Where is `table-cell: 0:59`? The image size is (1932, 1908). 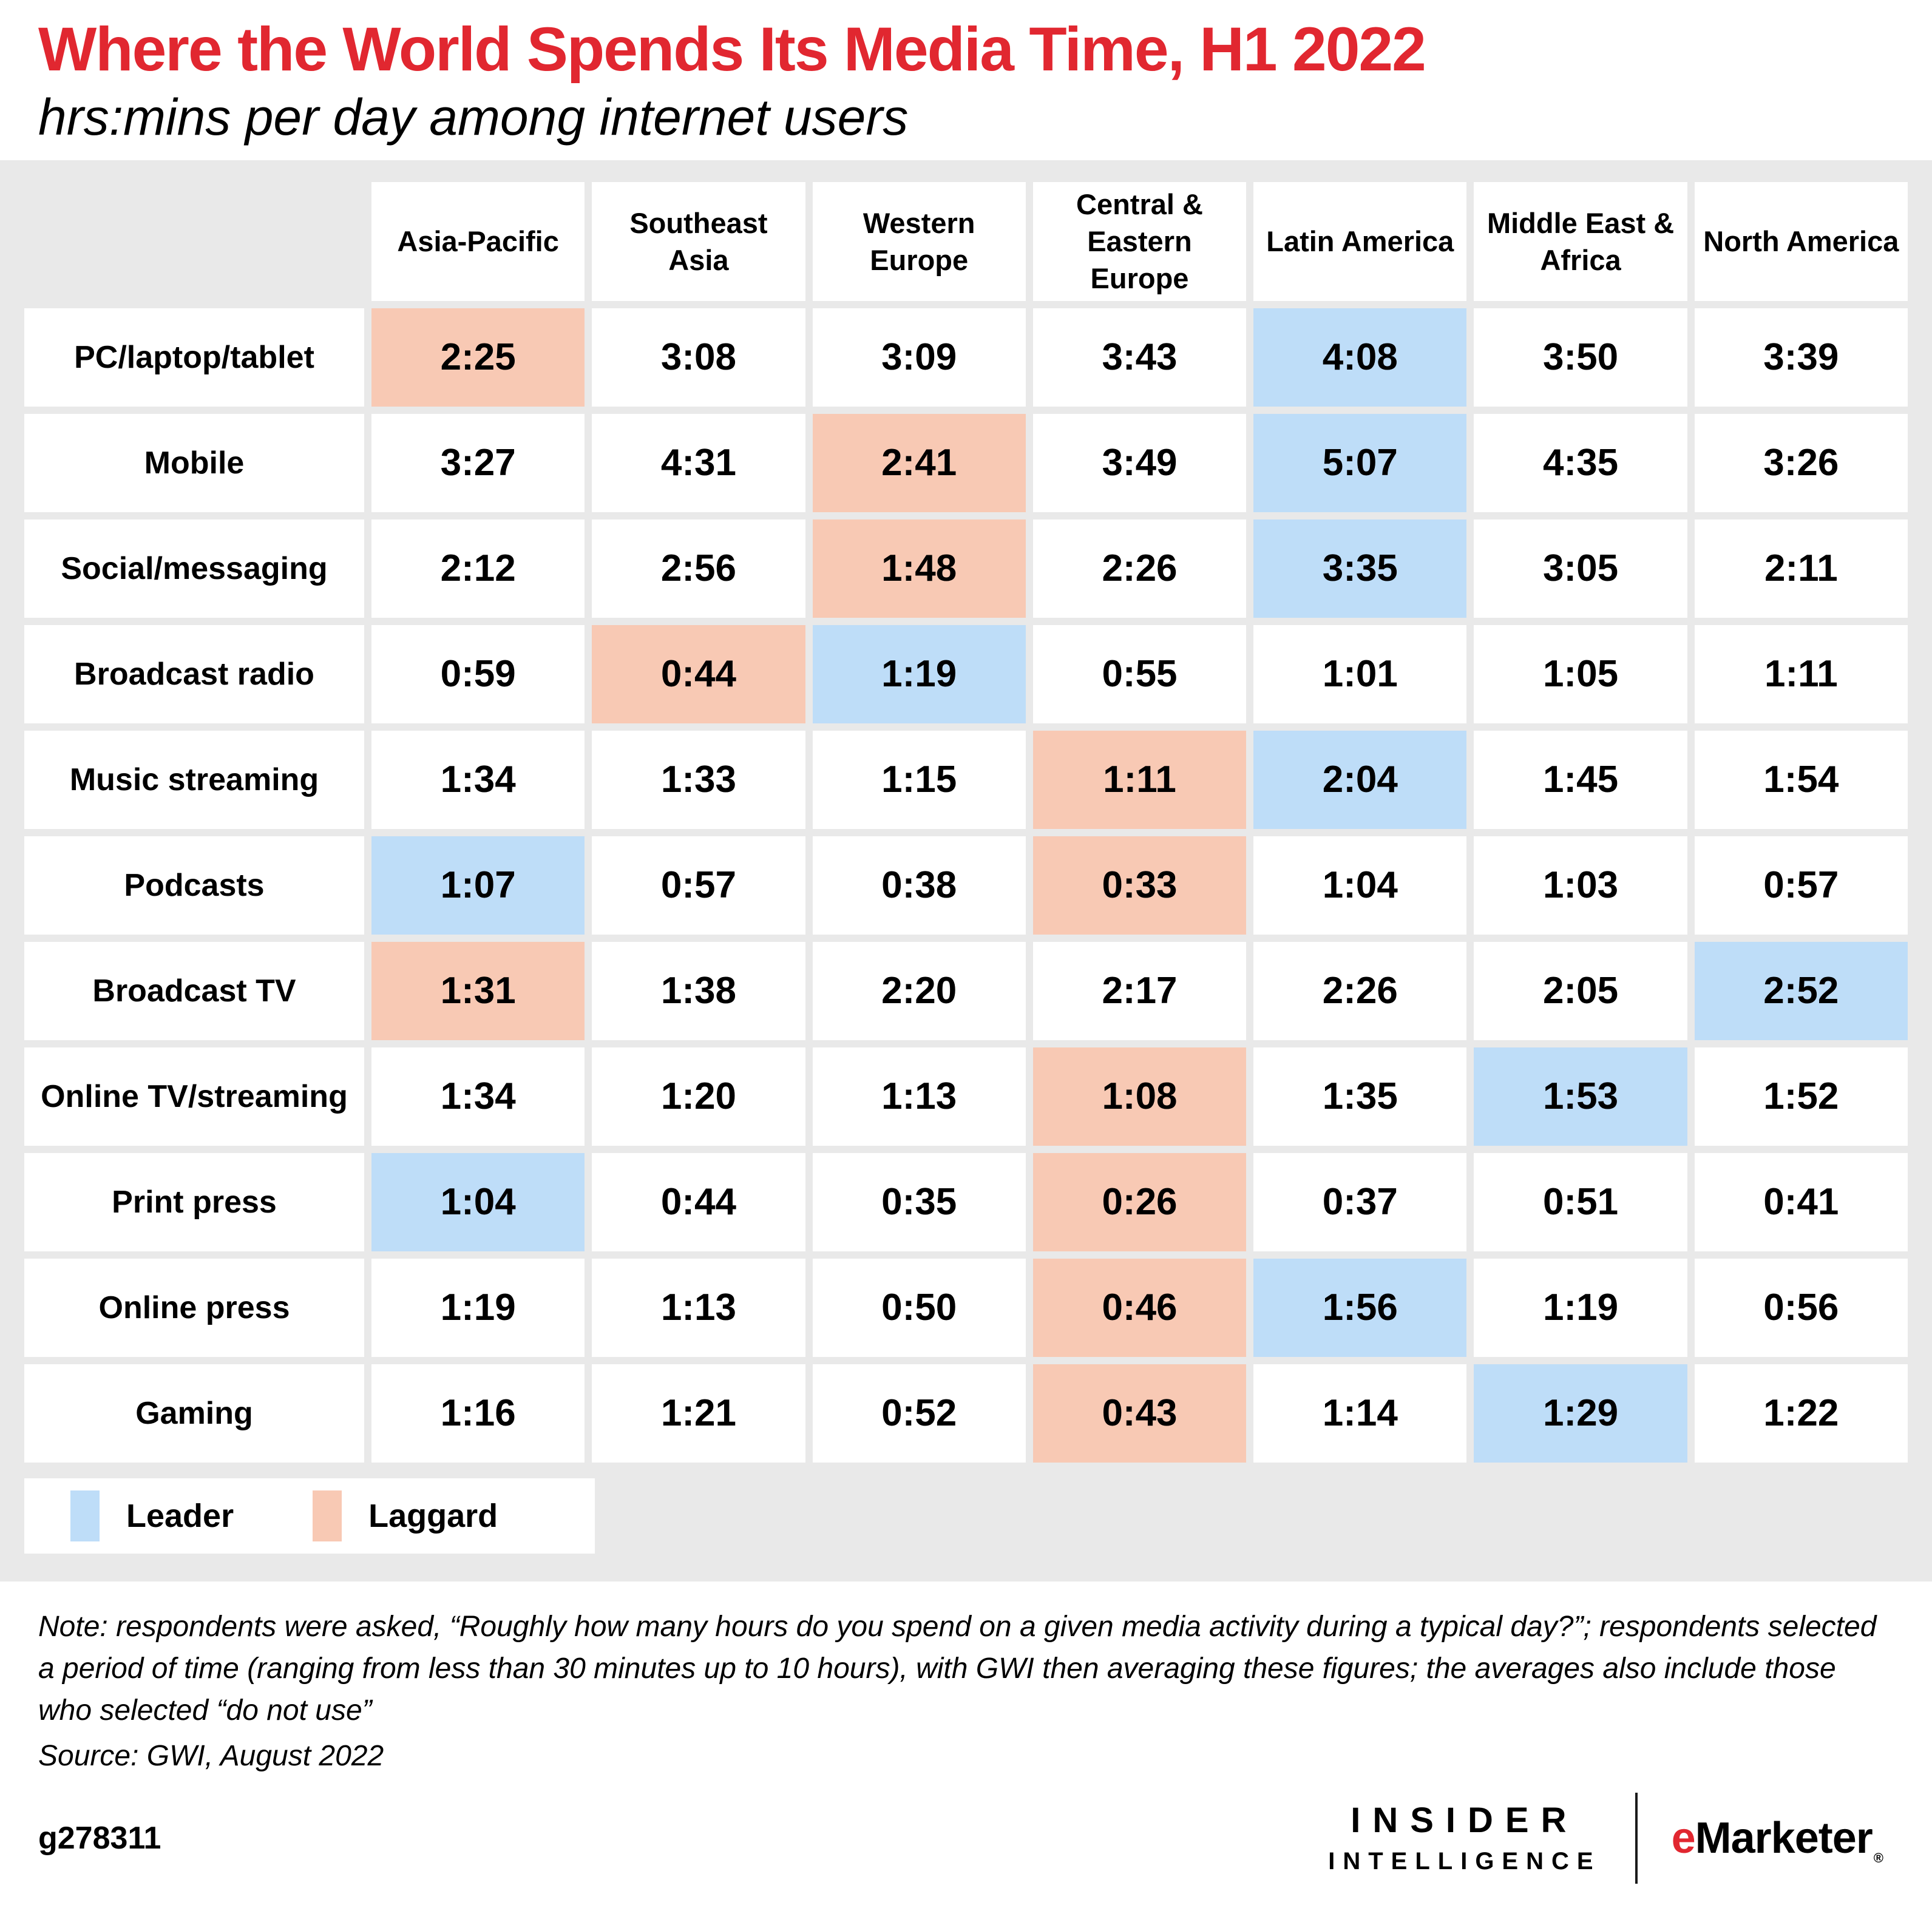 table-cell: 0:59 is located at coordinates (478, 673).